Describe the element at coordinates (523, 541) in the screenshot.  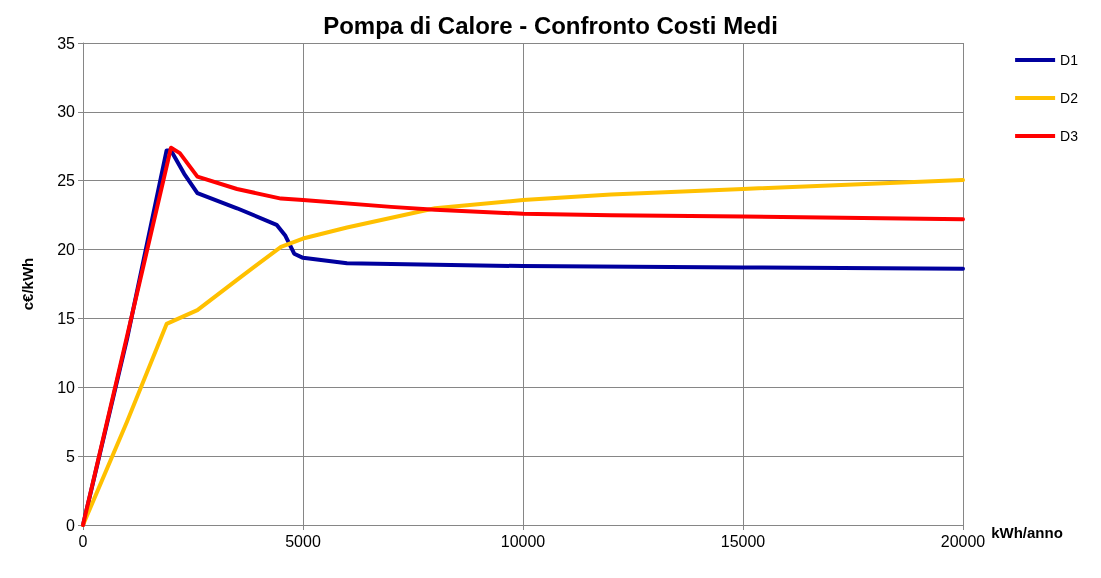
I see `x-tick-label: 10000` at that location.